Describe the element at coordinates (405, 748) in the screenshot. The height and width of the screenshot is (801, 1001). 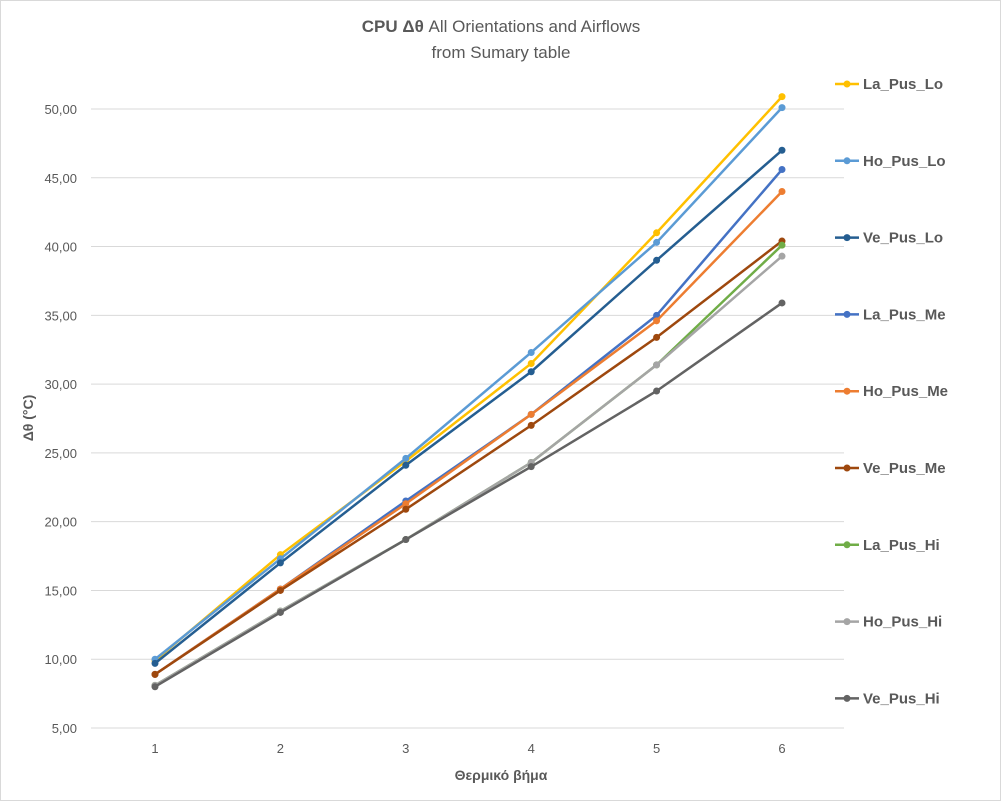
I see `x-tick-label: 3` at that location.